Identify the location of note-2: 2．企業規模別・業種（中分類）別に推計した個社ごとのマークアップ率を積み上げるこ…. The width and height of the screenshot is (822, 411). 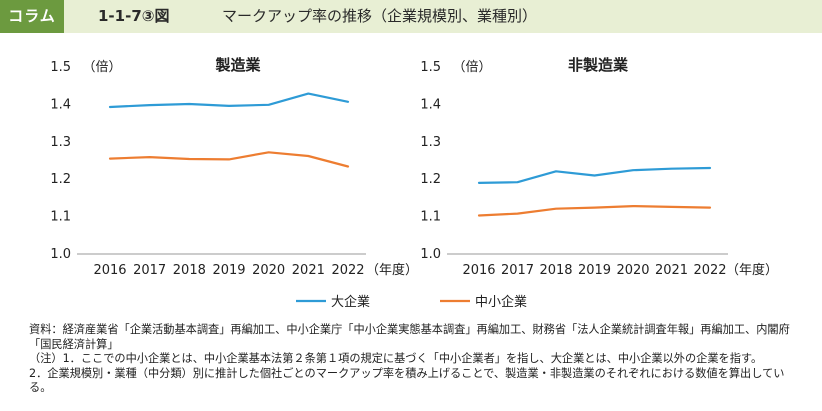
(407, 380).